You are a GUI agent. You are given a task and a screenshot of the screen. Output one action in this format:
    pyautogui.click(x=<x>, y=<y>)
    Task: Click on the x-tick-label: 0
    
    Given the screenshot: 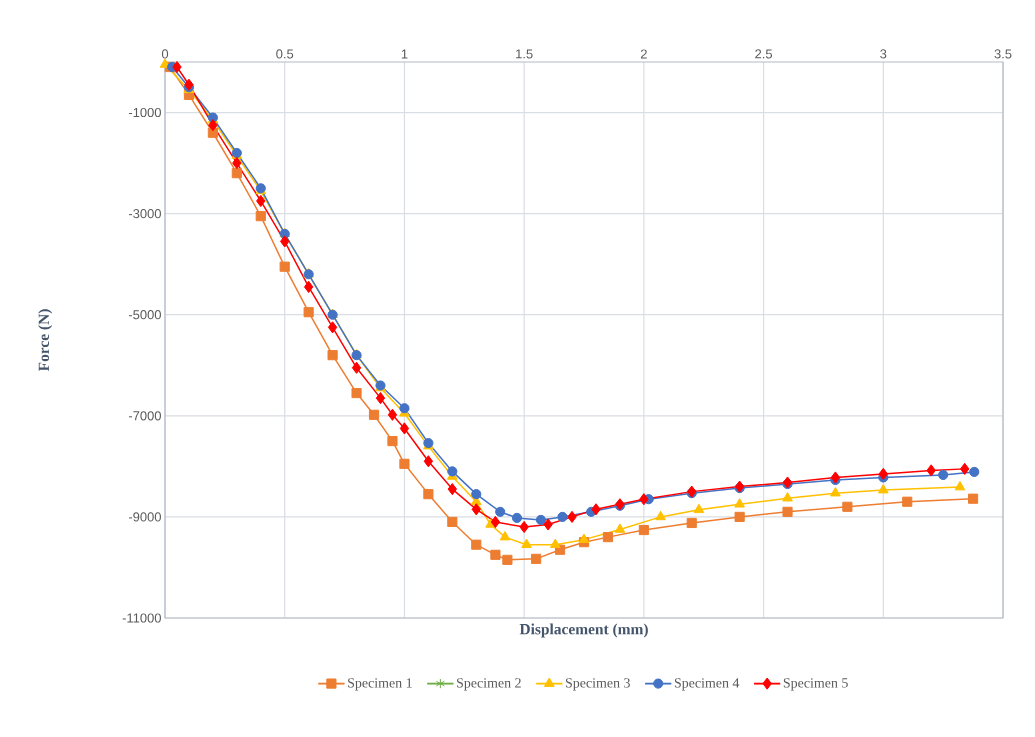 What is the action you would take?
    pyautogui.click(x=165, y=54)
    